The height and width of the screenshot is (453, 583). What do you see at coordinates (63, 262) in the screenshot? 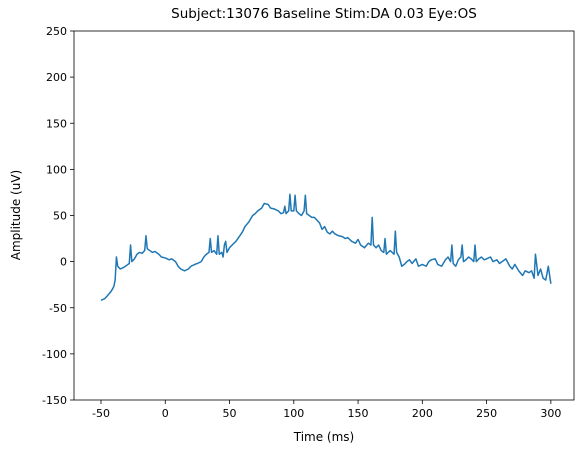
I see `y-tick-label: 0` at bounding box center [63, 262].